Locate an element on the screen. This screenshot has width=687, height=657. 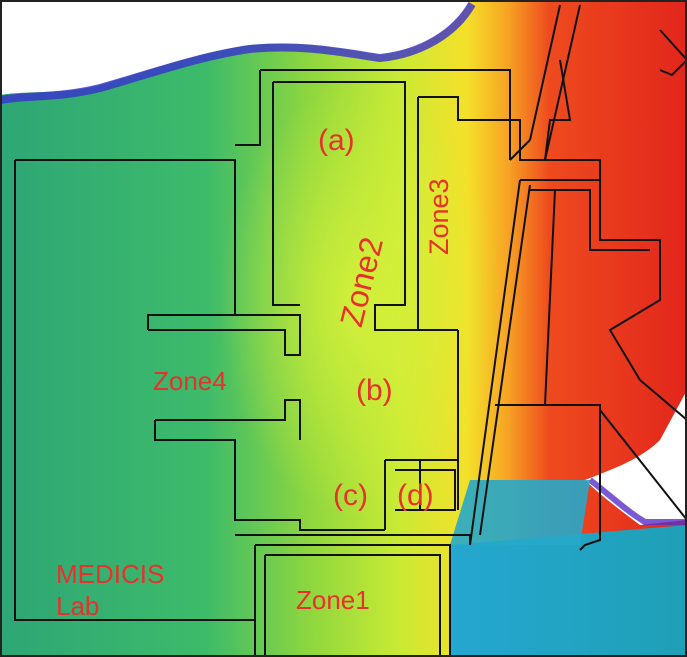
room-label-b: (b) is located at coordinates (374, 390).